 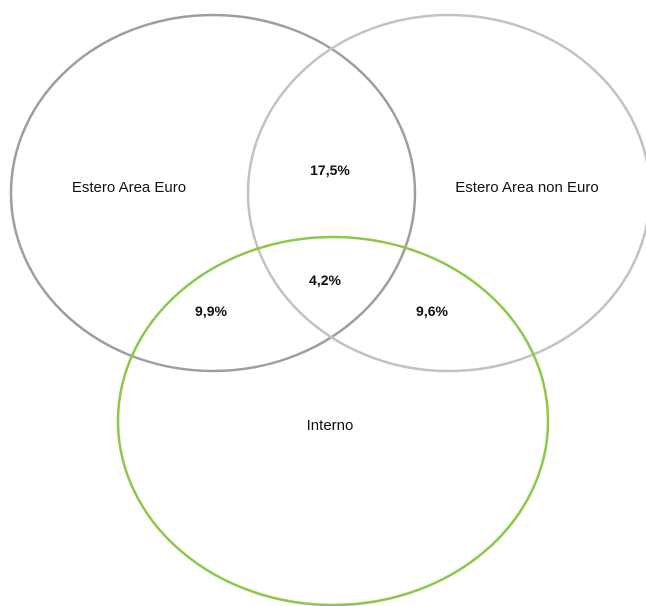 What do you see at coordinates (129, 187) in the screenshot?
I see `label-estero-area-euro: Estero Area Euro` at bounding box center [129, 187].